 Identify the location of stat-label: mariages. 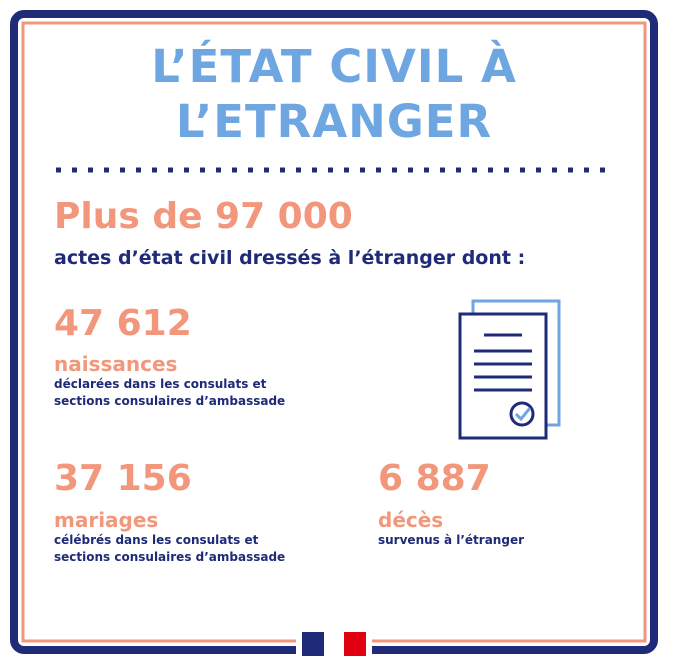
(106, 520).